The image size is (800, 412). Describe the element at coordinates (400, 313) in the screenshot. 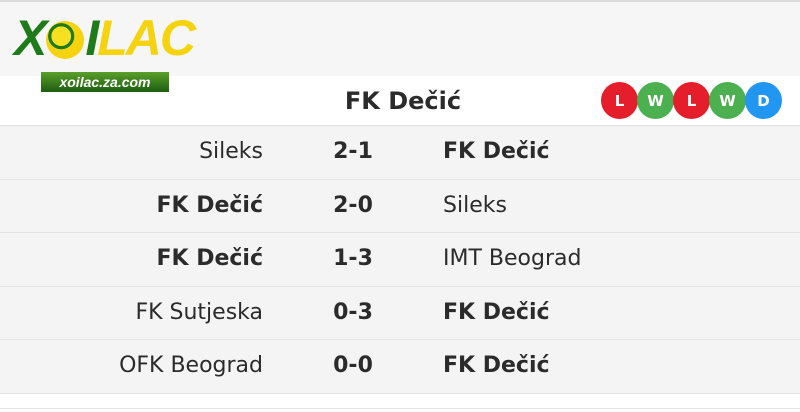

I see `match-row: FK Sutjeska 0-3 FK Dečić` at that location.